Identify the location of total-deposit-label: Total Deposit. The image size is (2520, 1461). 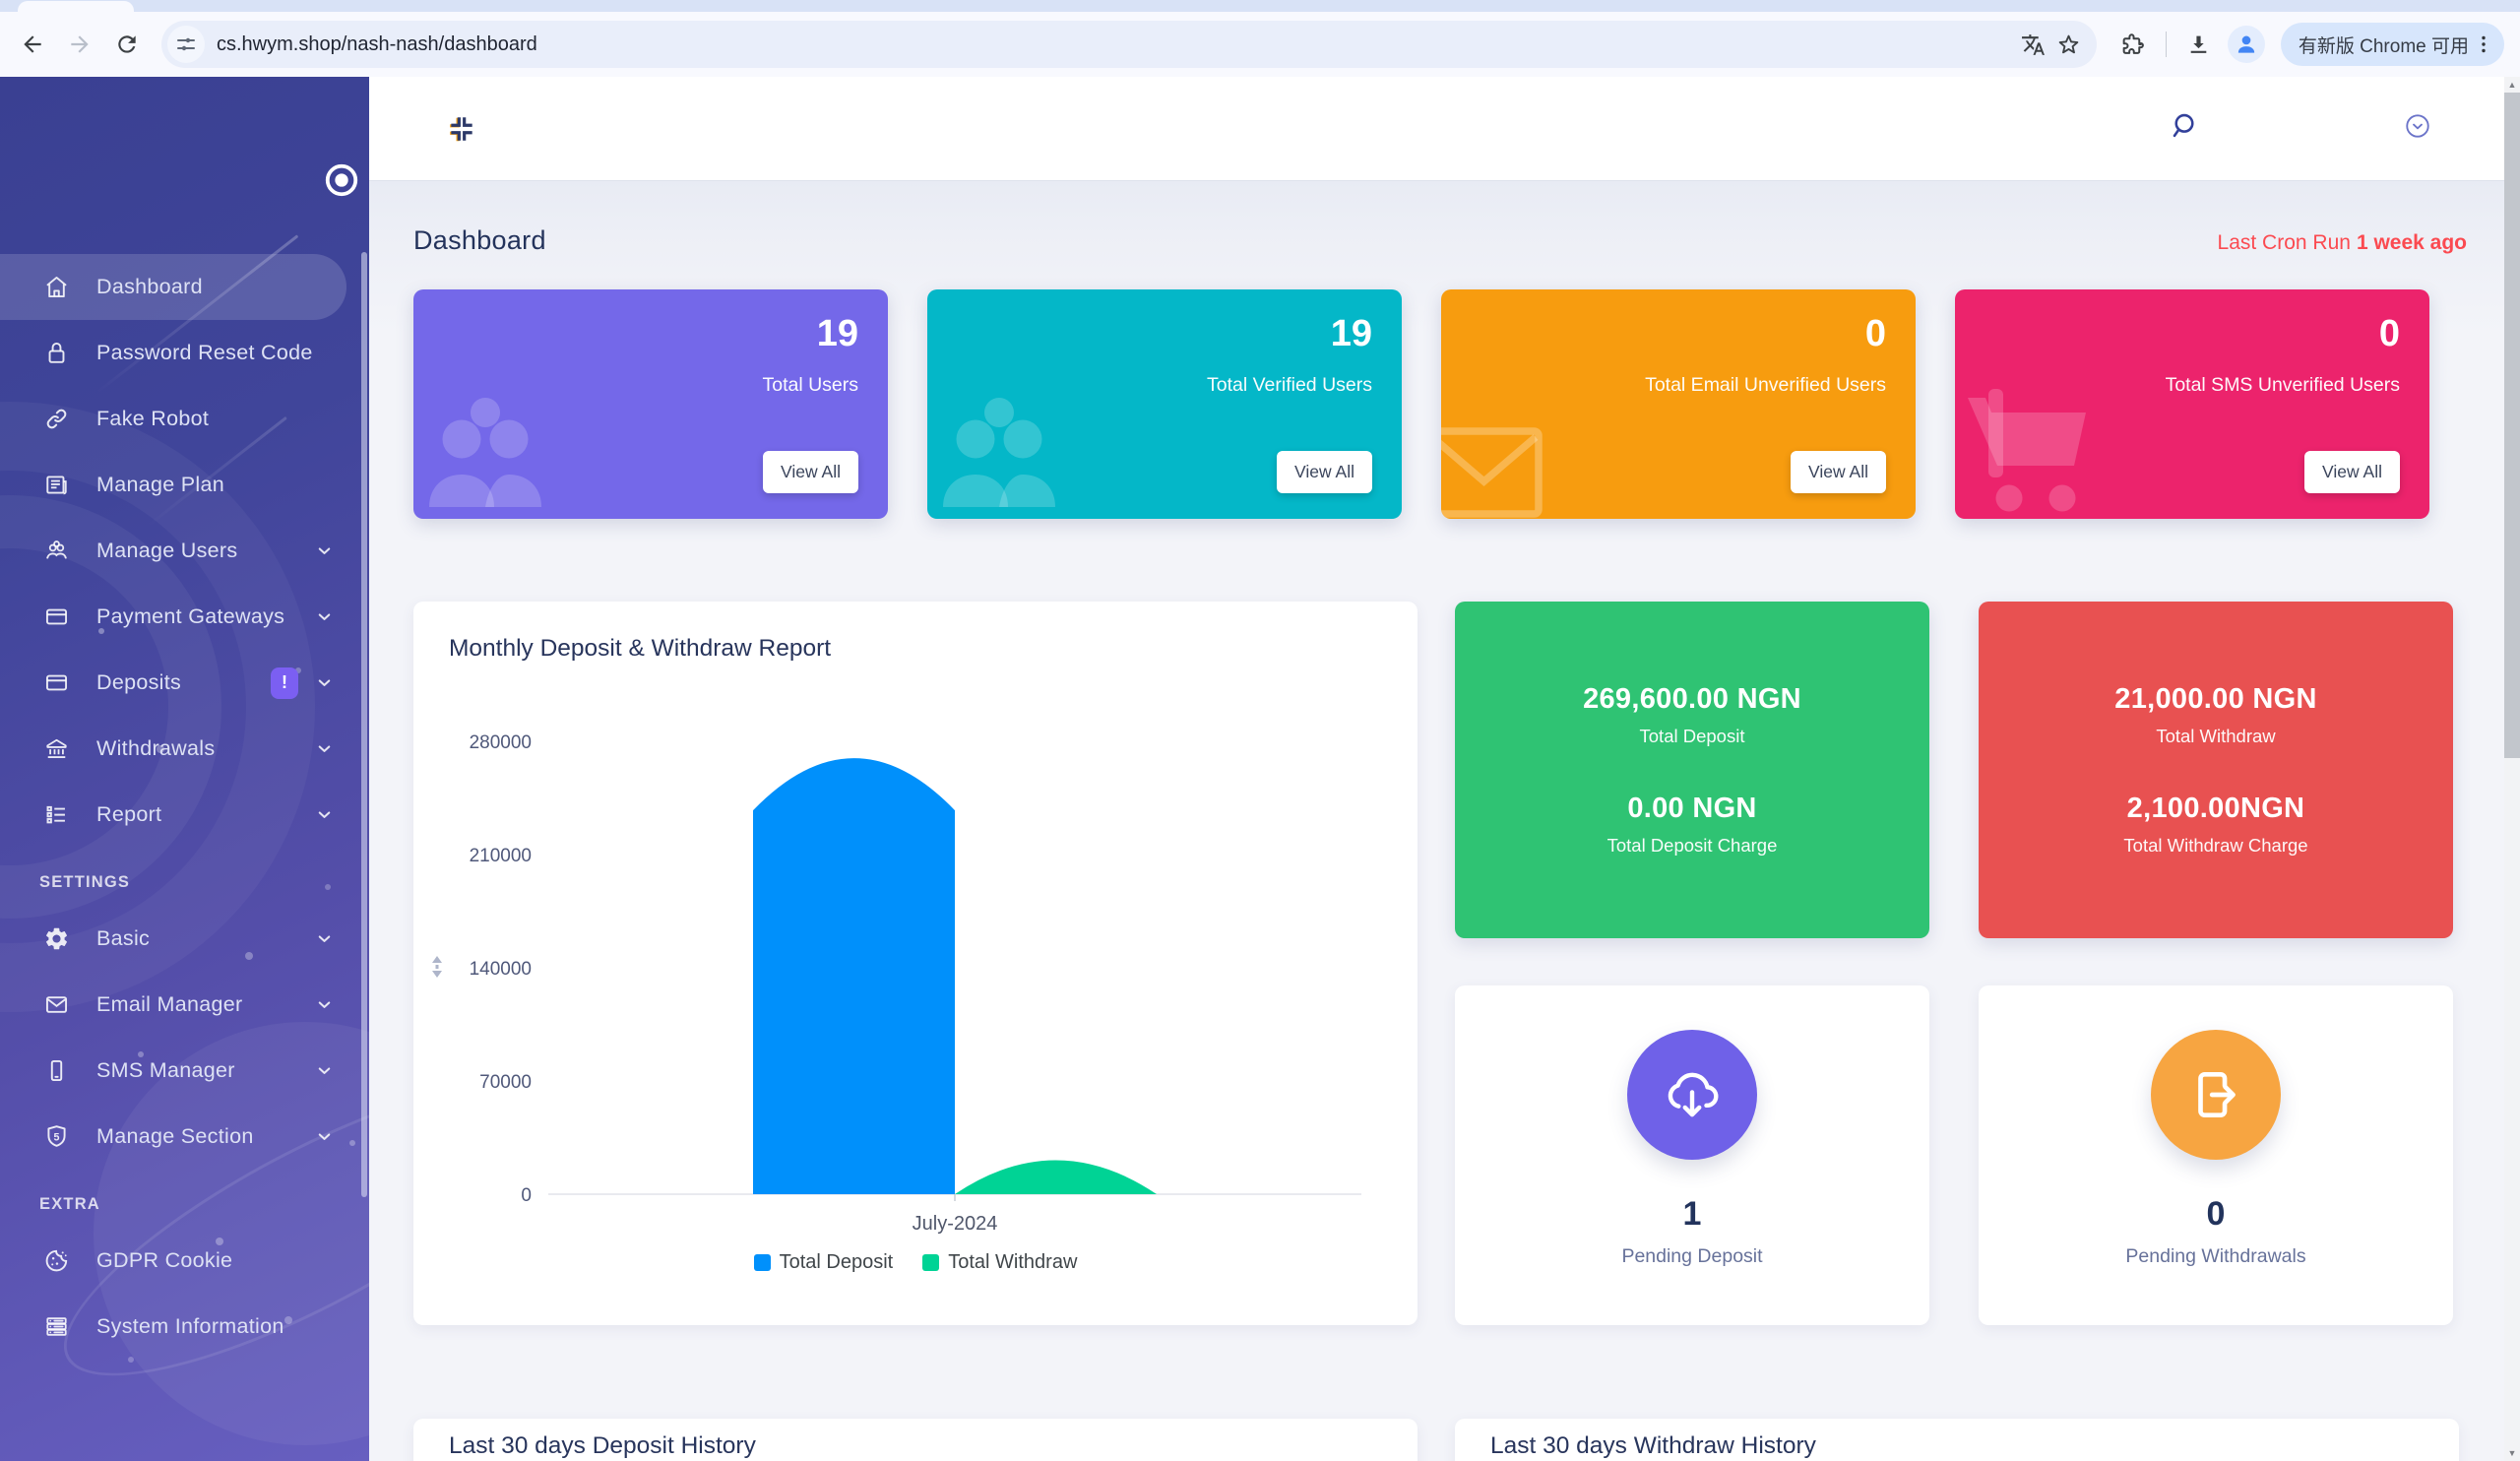
(1692, 736).